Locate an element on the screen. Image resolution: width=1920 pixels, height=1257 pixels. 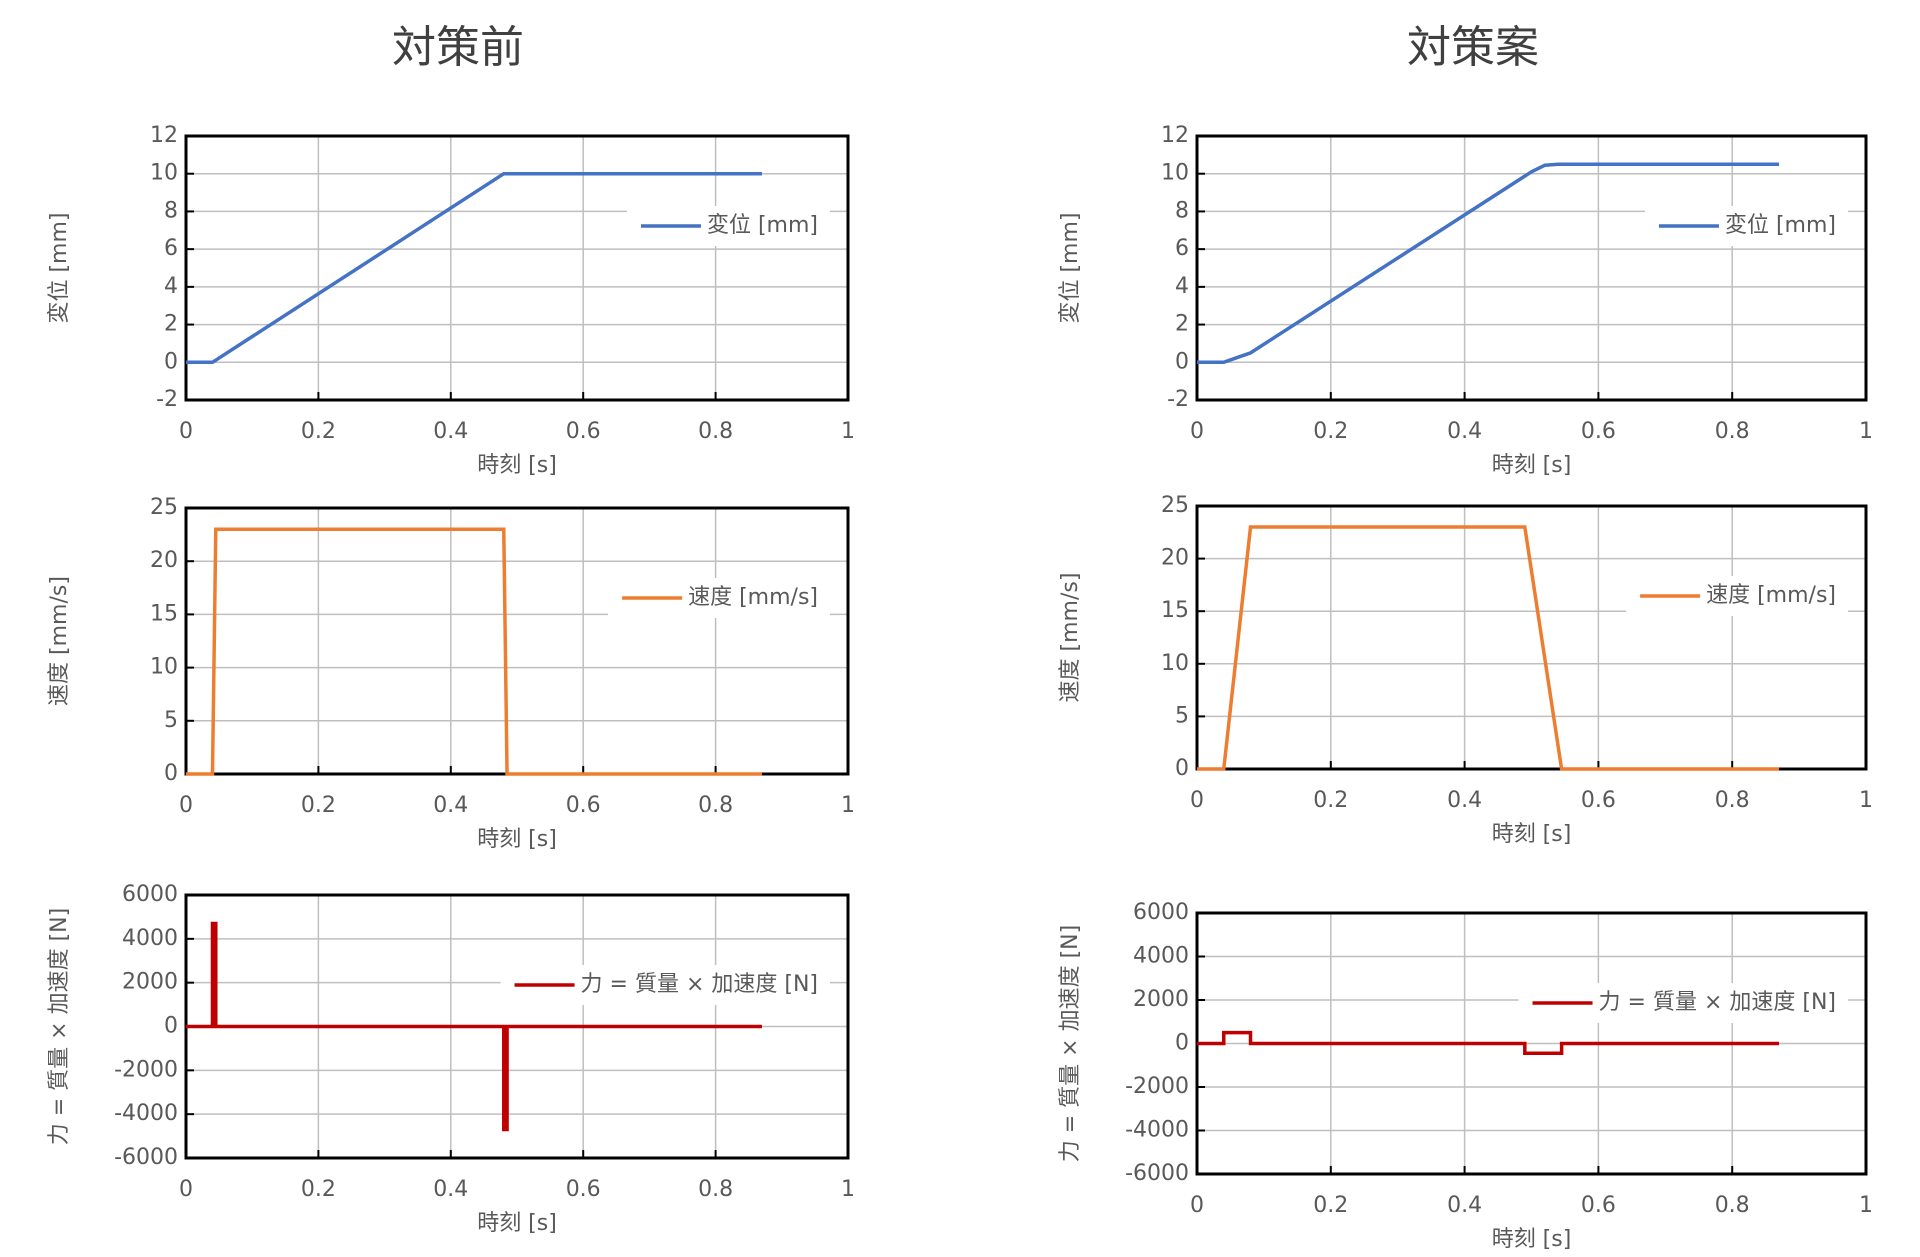
y-tick-label: 6000 is located at coordinates (150, 894).